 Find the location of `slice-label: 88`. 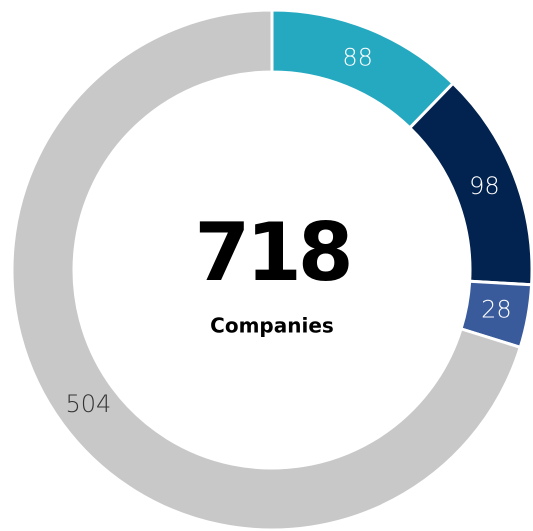

slice-label: 88 is located at coordinates (357, 58).